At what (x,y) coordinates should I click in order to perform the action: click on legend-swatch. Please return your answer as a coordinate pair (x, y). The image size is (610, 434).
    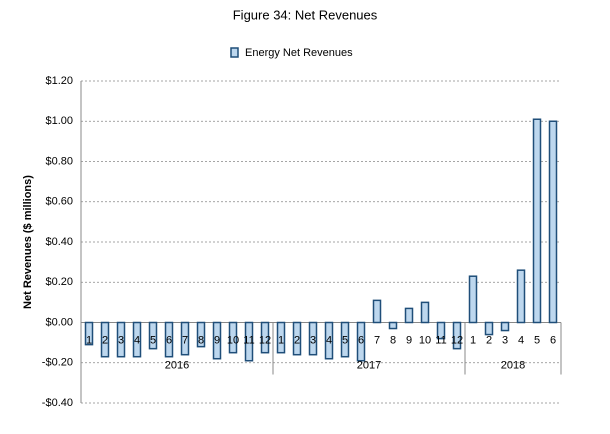
    Looking at the image, I should click on (234, 52).